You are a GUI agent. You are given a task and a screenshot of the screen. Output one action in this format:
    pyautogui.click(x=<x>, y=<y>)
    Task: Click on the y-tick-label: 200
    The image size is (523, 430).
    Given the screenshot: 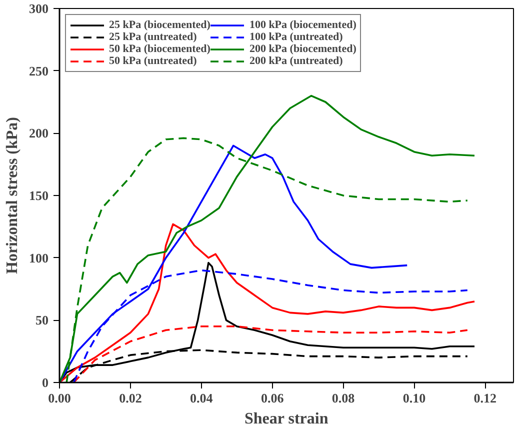 What is the action you would take?
    pyautogui.click(x=38, y=133)
    